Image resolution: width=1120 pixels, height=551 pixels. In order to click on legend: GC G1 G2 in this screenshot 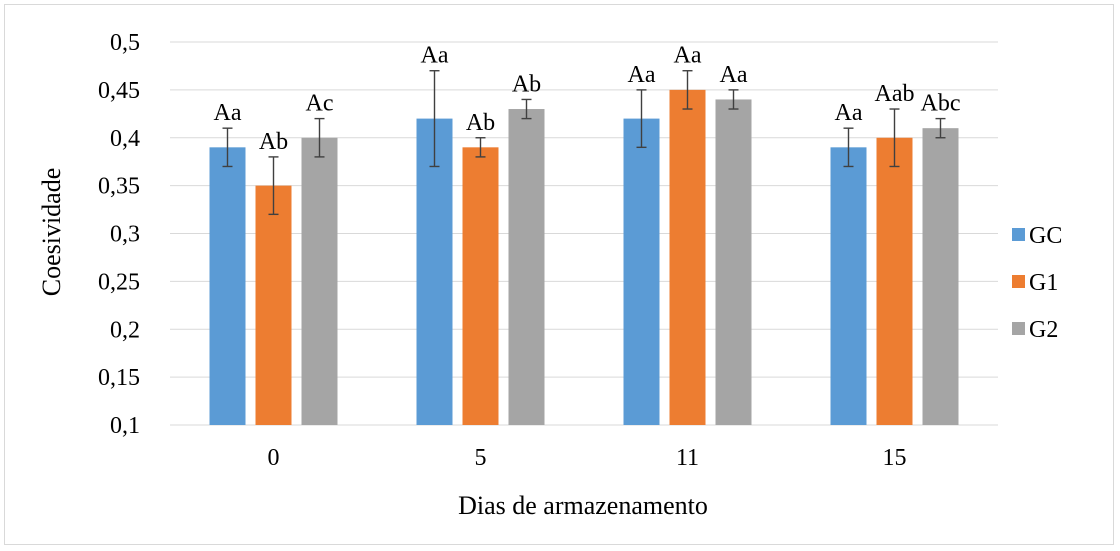, I will do `click(1037, 283)`.